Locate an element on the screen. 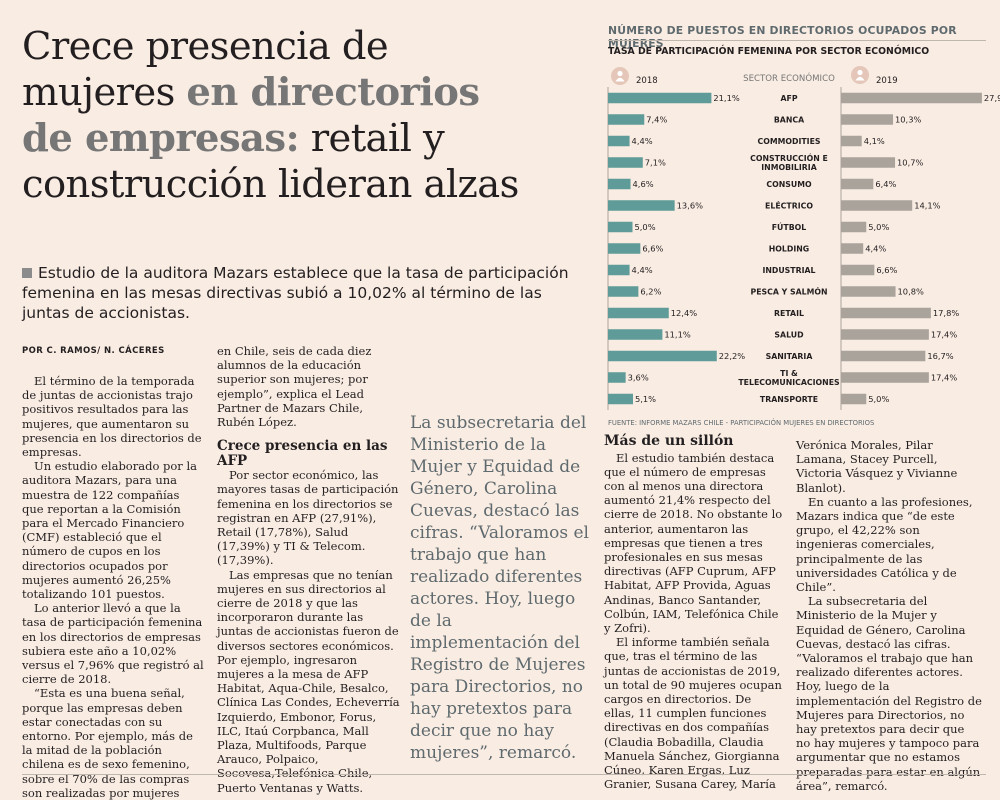 This screenshot has width=1000, height=800. woman-icon-2019-body is located at coordinates (860, 78).